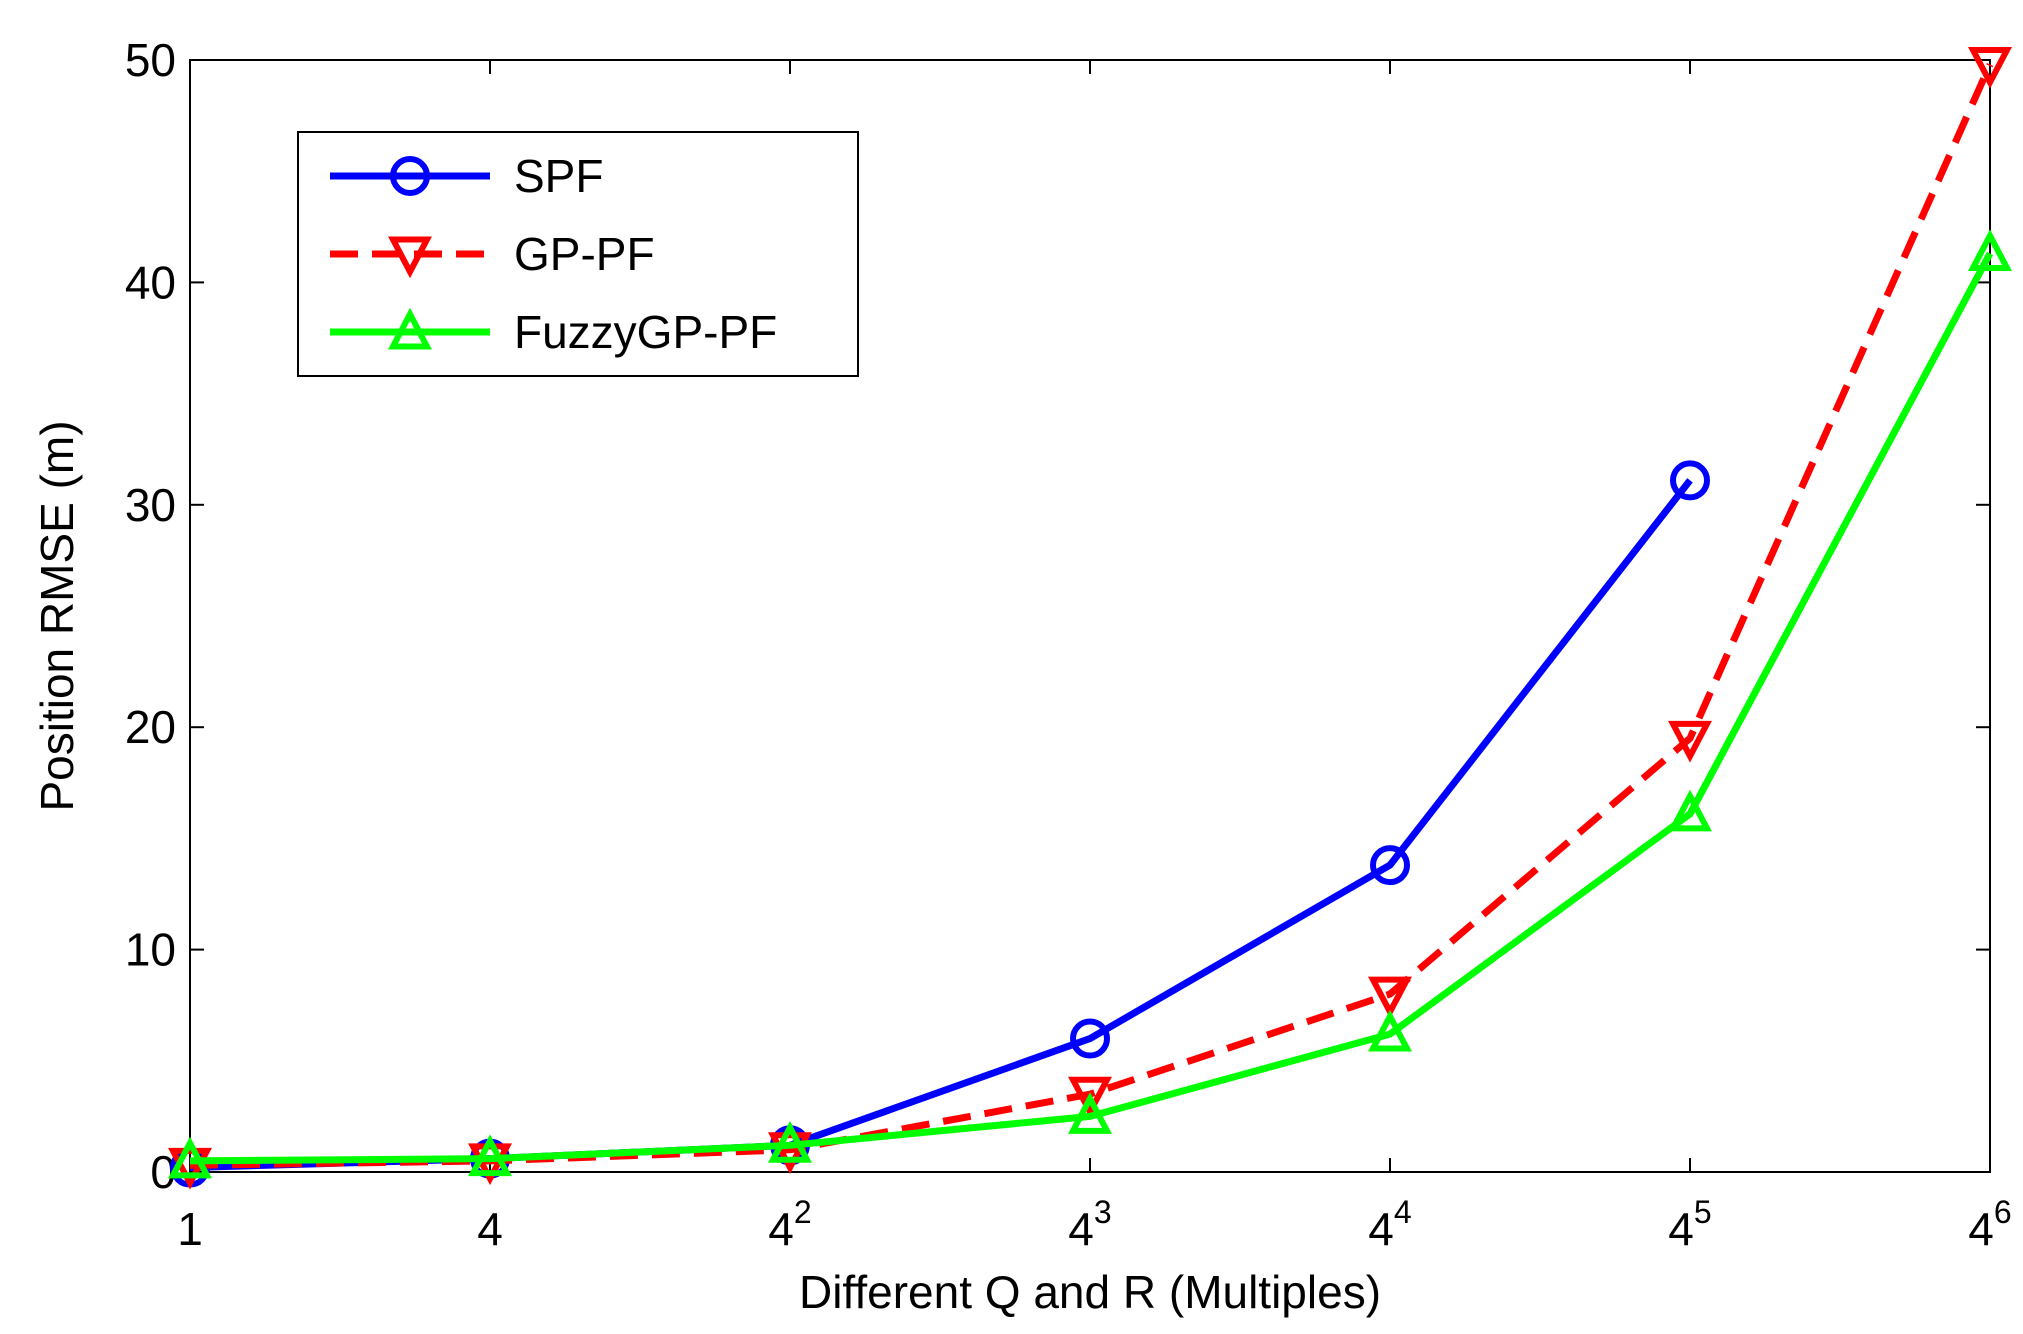 The image size is (2023, 1334). I want to click on y-tick-label: 40, so click(150, 282).